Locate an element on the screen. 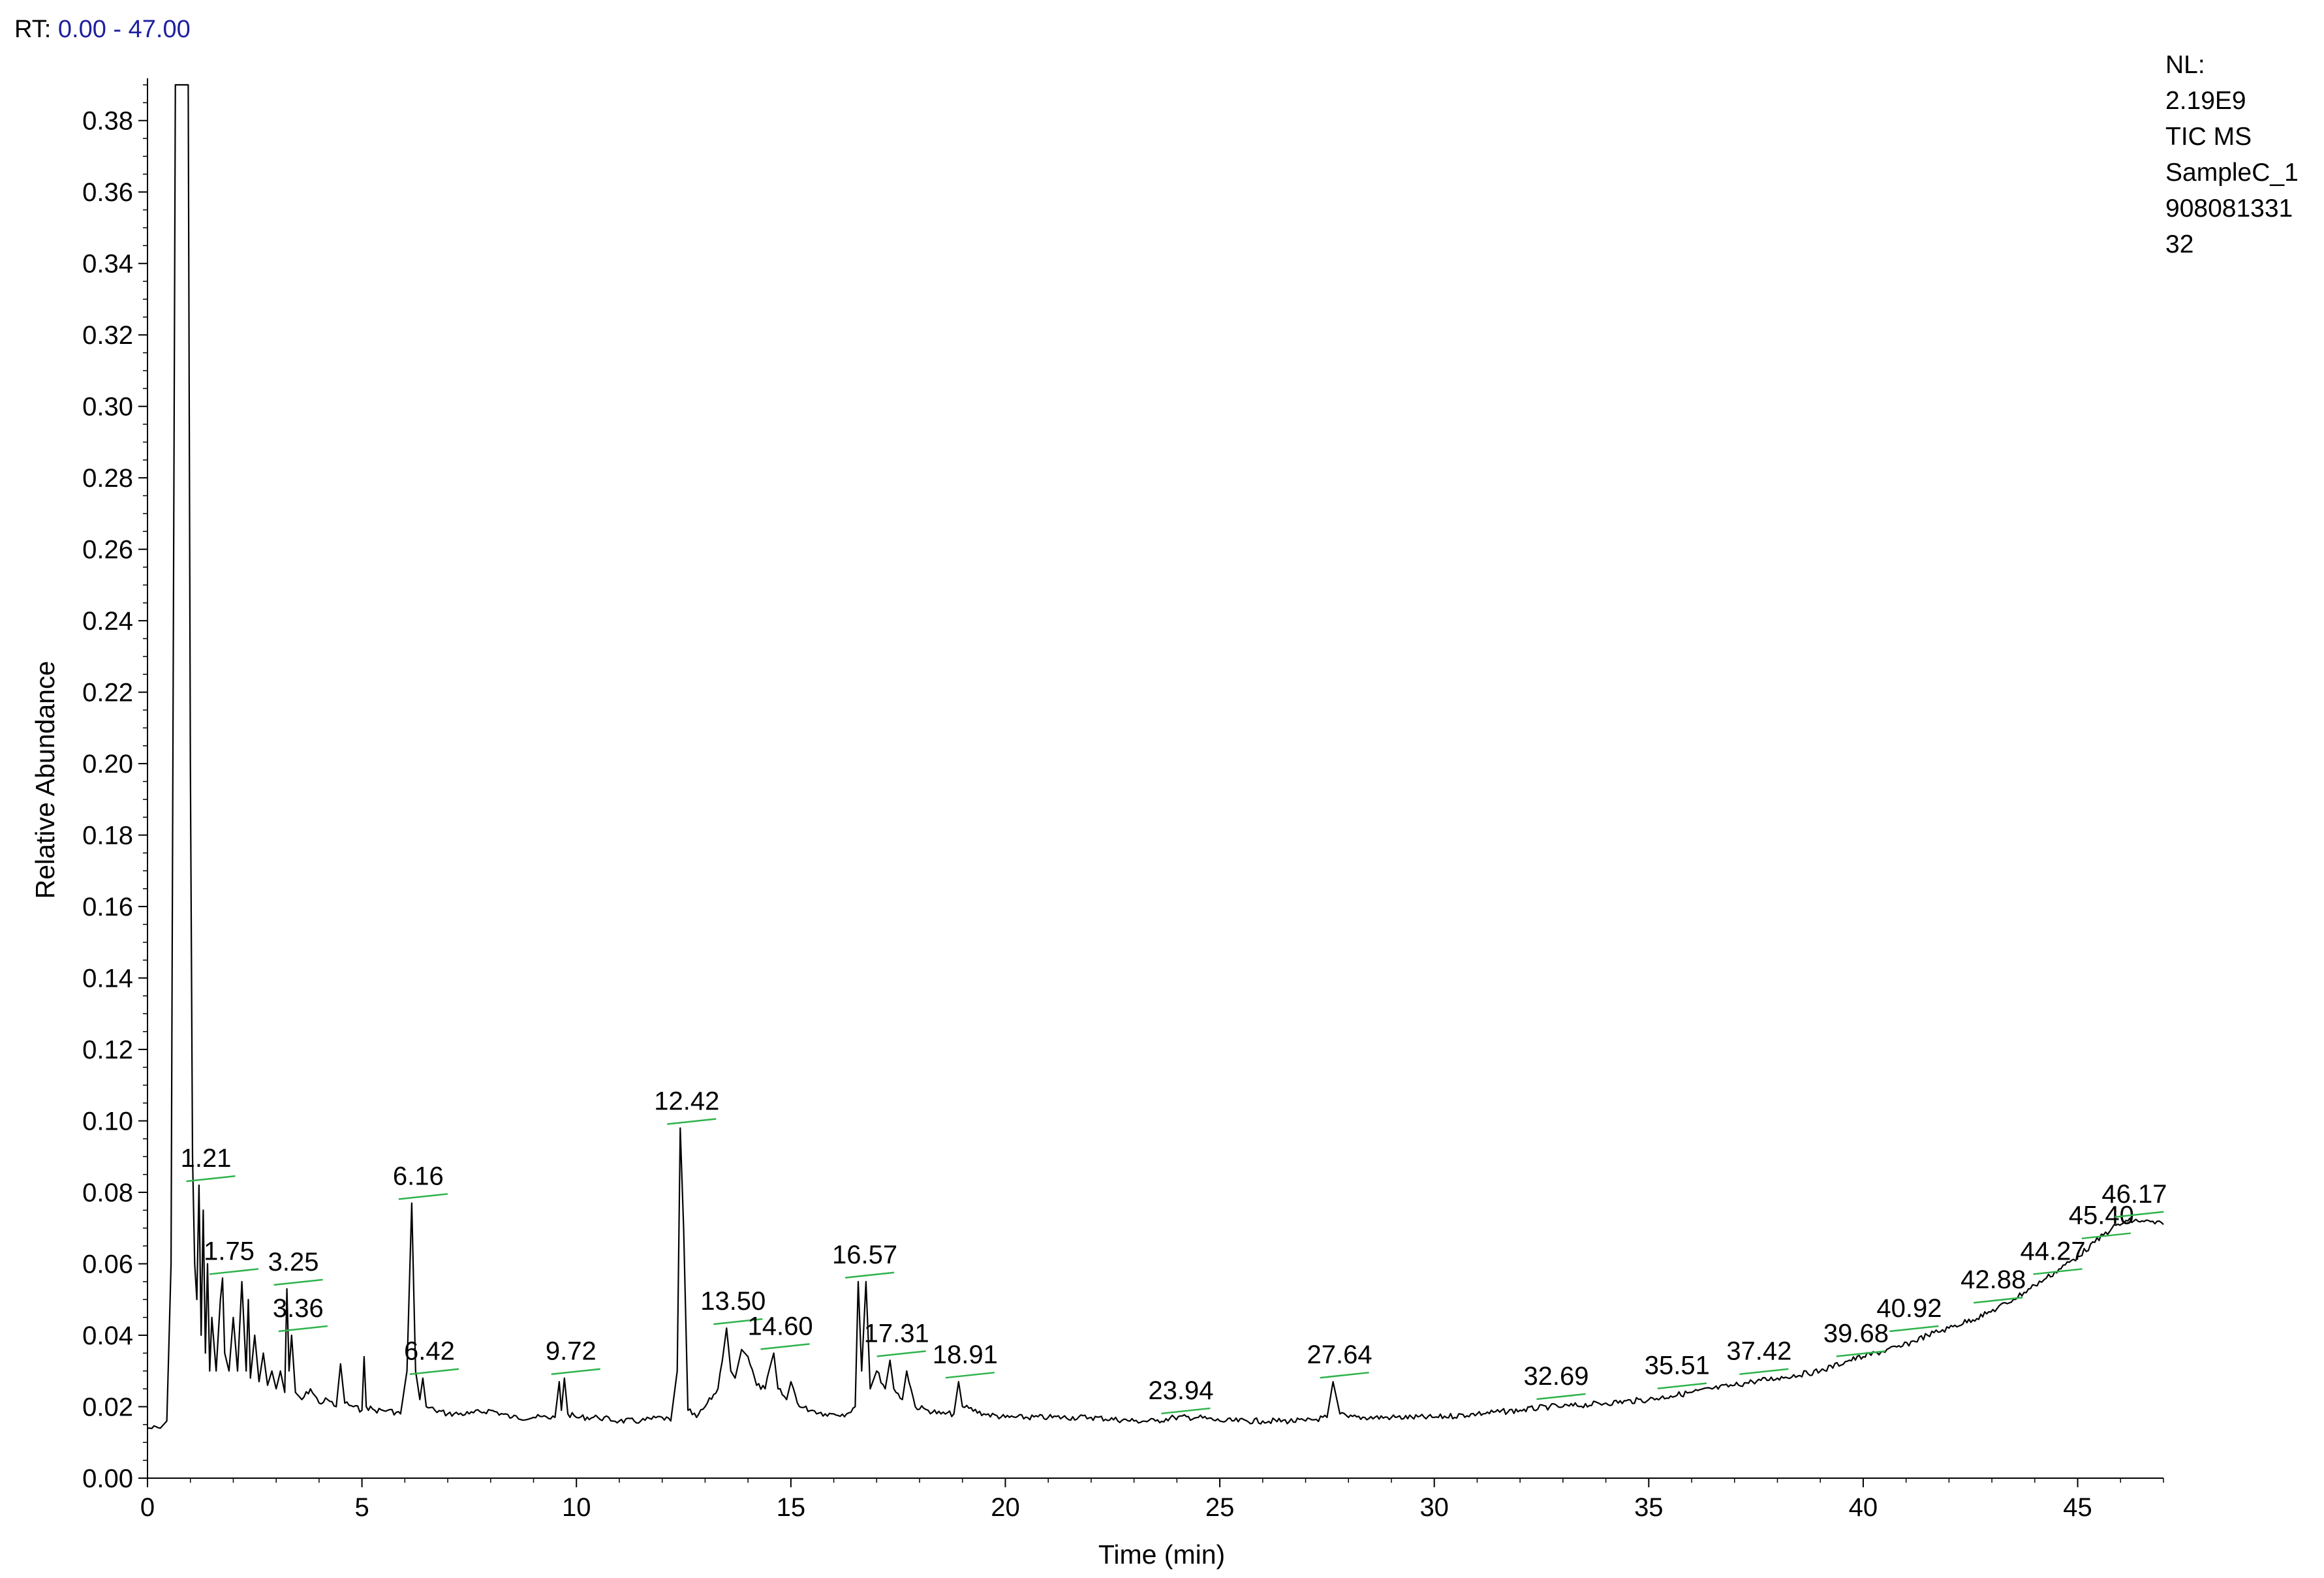 The height and width of the screenshot is (1578, 2324). y-tick-label: 0.26 is located at coordinates (107, 551).